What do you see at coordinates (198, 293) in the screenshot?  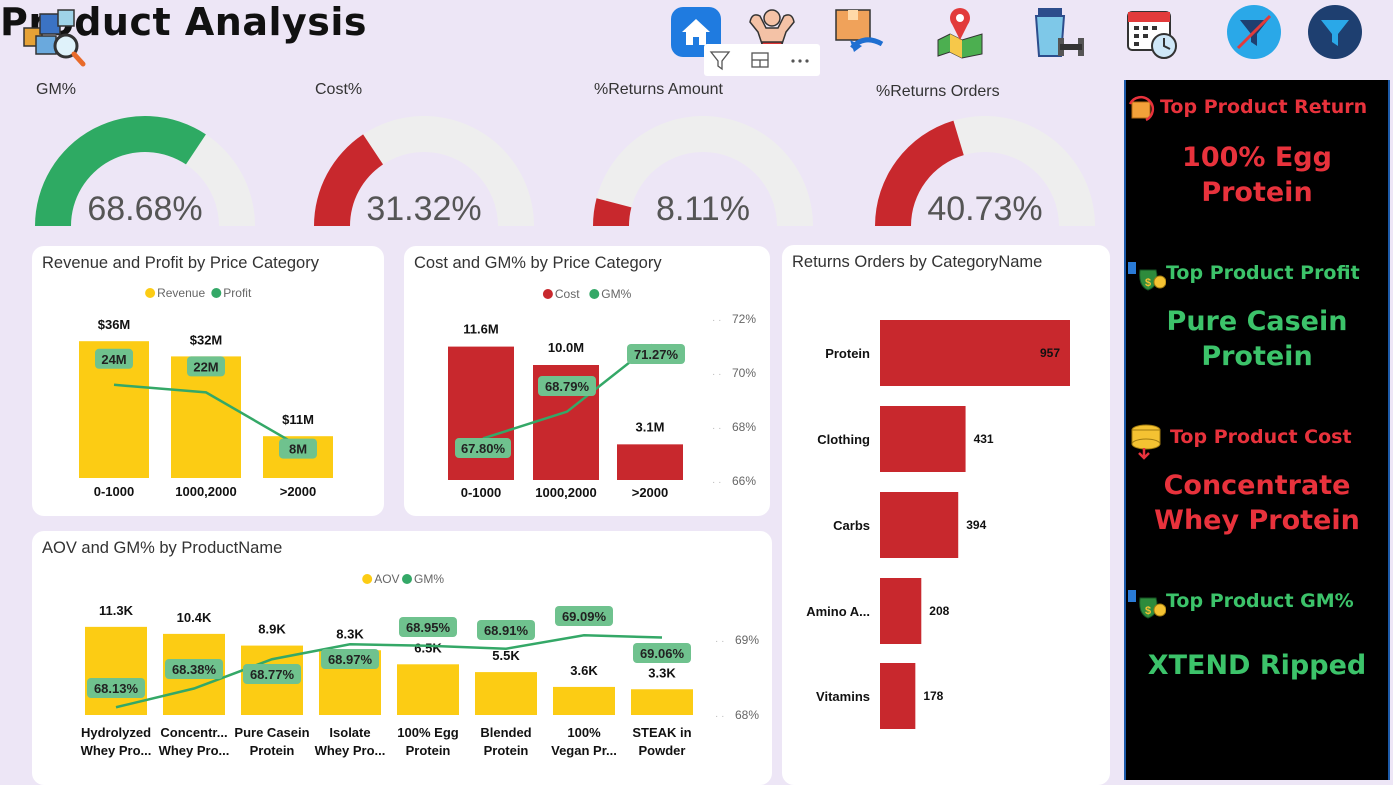 I see `legend: Revenue Profit` at bounding box center [198, 293].